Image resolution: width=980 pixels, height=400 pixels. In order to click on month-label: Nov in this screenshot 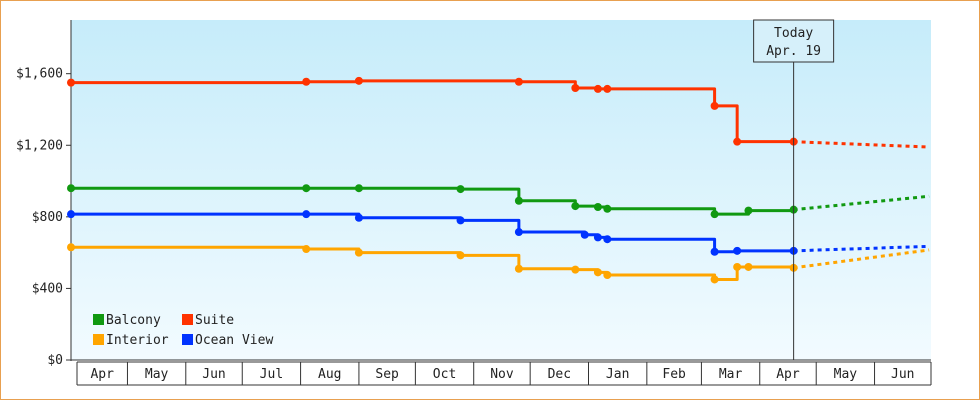, I will do `click(502, 374)`.